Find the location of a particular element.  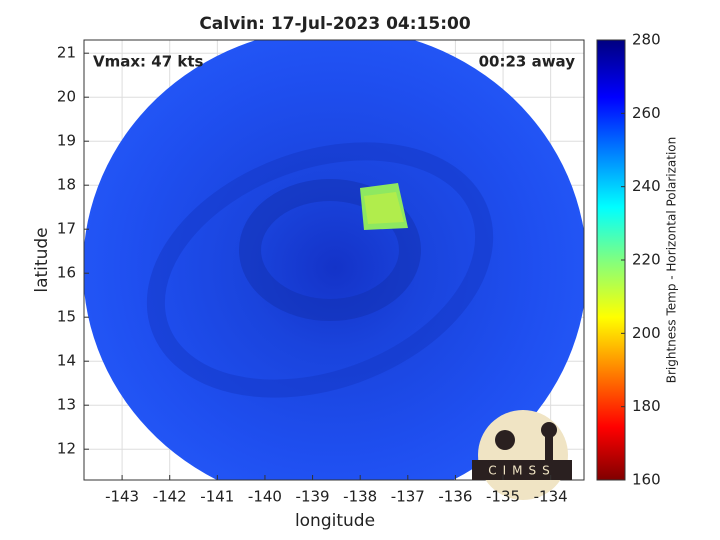

bright-patch is located at coordinates (384, 208).